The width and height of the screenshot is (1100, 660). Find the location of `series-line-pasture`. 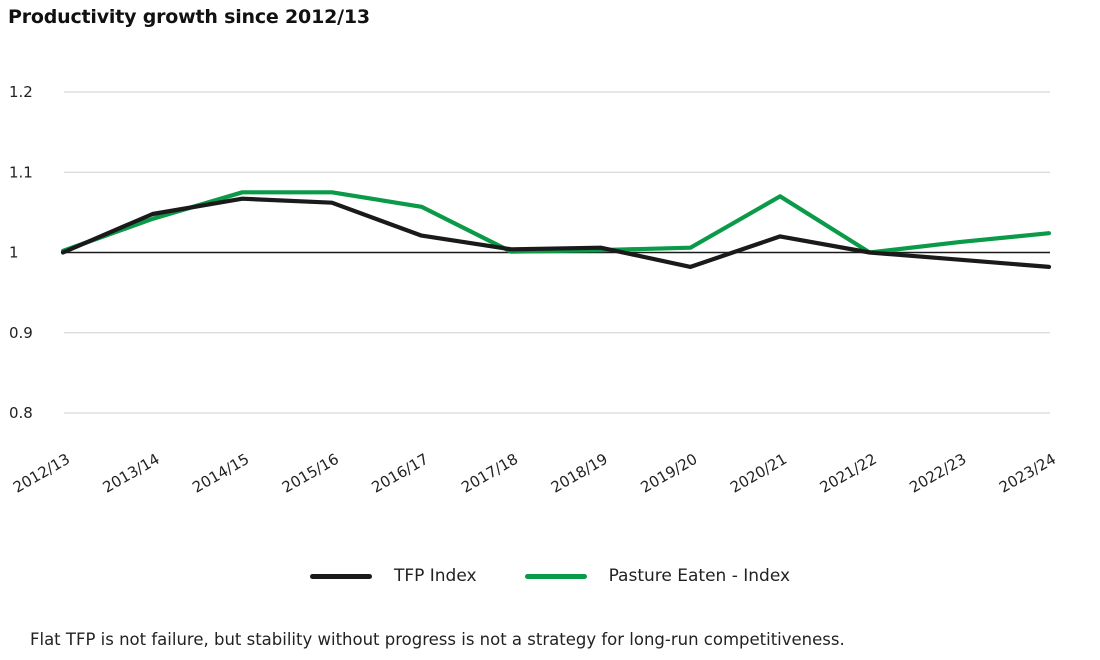

series-line-pasture is located at coordinates (556, 222).